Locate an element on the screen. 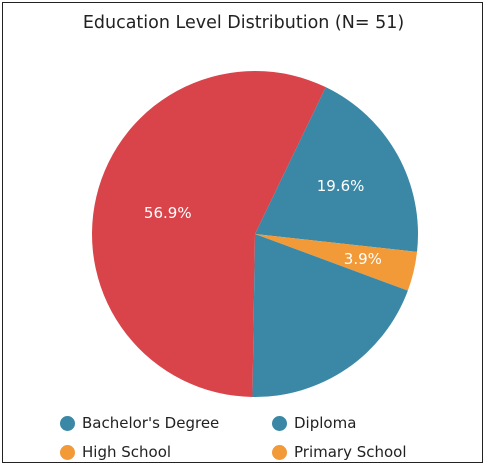 The image size is (487, 465). pie-slice-diploma is located at coordinates (336, 169).